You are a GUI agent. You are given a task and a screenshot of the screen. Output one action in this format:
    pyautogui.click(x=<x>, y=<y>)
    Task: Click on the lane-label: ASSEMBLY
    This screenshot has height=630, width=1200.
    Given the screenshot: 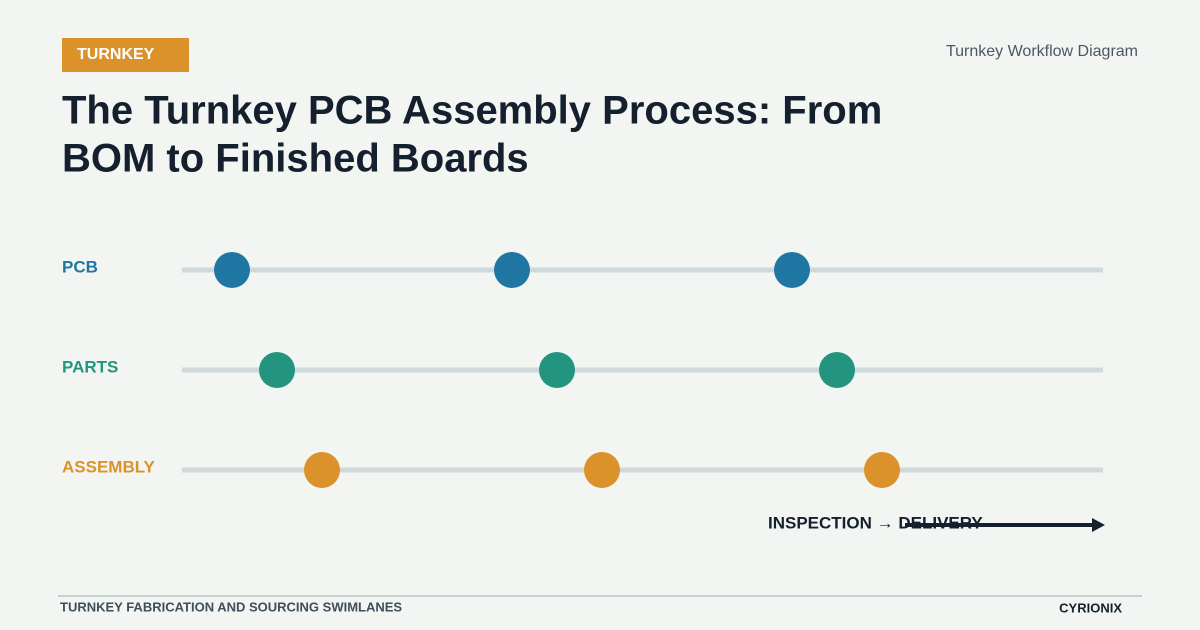 What is the action you would take?
    pyautogui.click(x=109, y=466)
    